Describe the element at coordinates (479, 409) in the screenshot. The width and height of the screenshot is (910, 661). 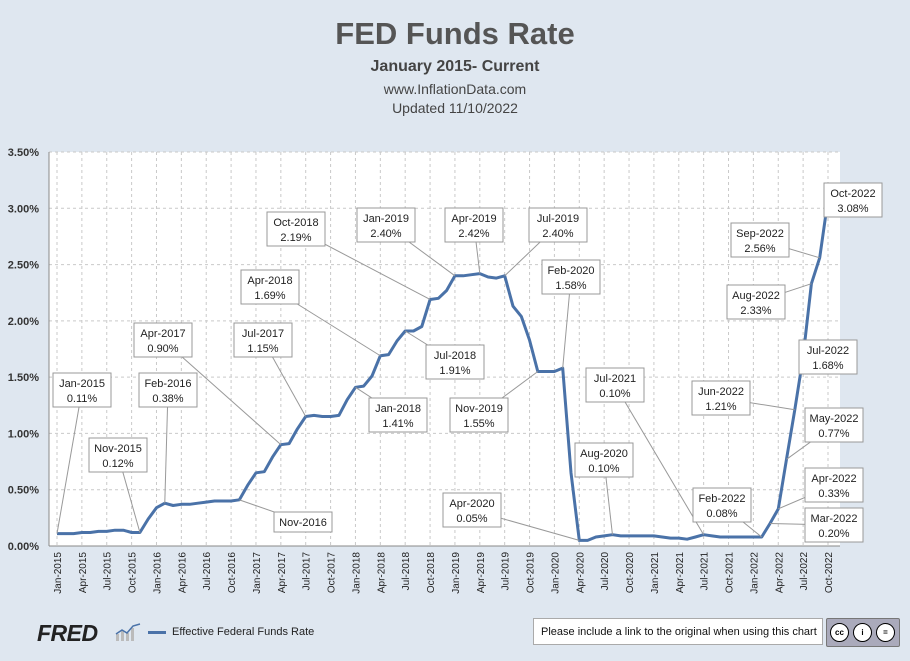
I see `annotation-month: Nov-2019` at that location.